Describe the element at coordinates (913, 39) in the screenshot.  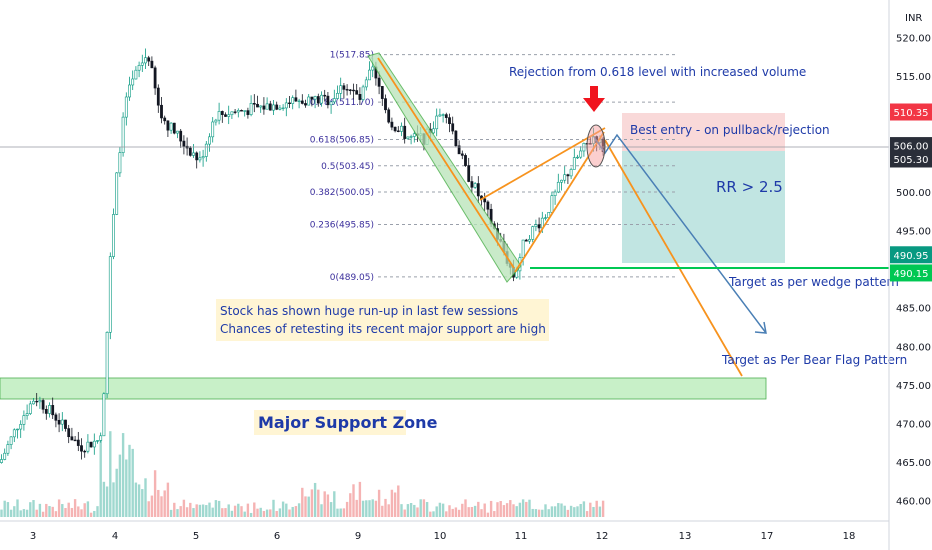
I see `y-tick-label: 520.00` at that location.